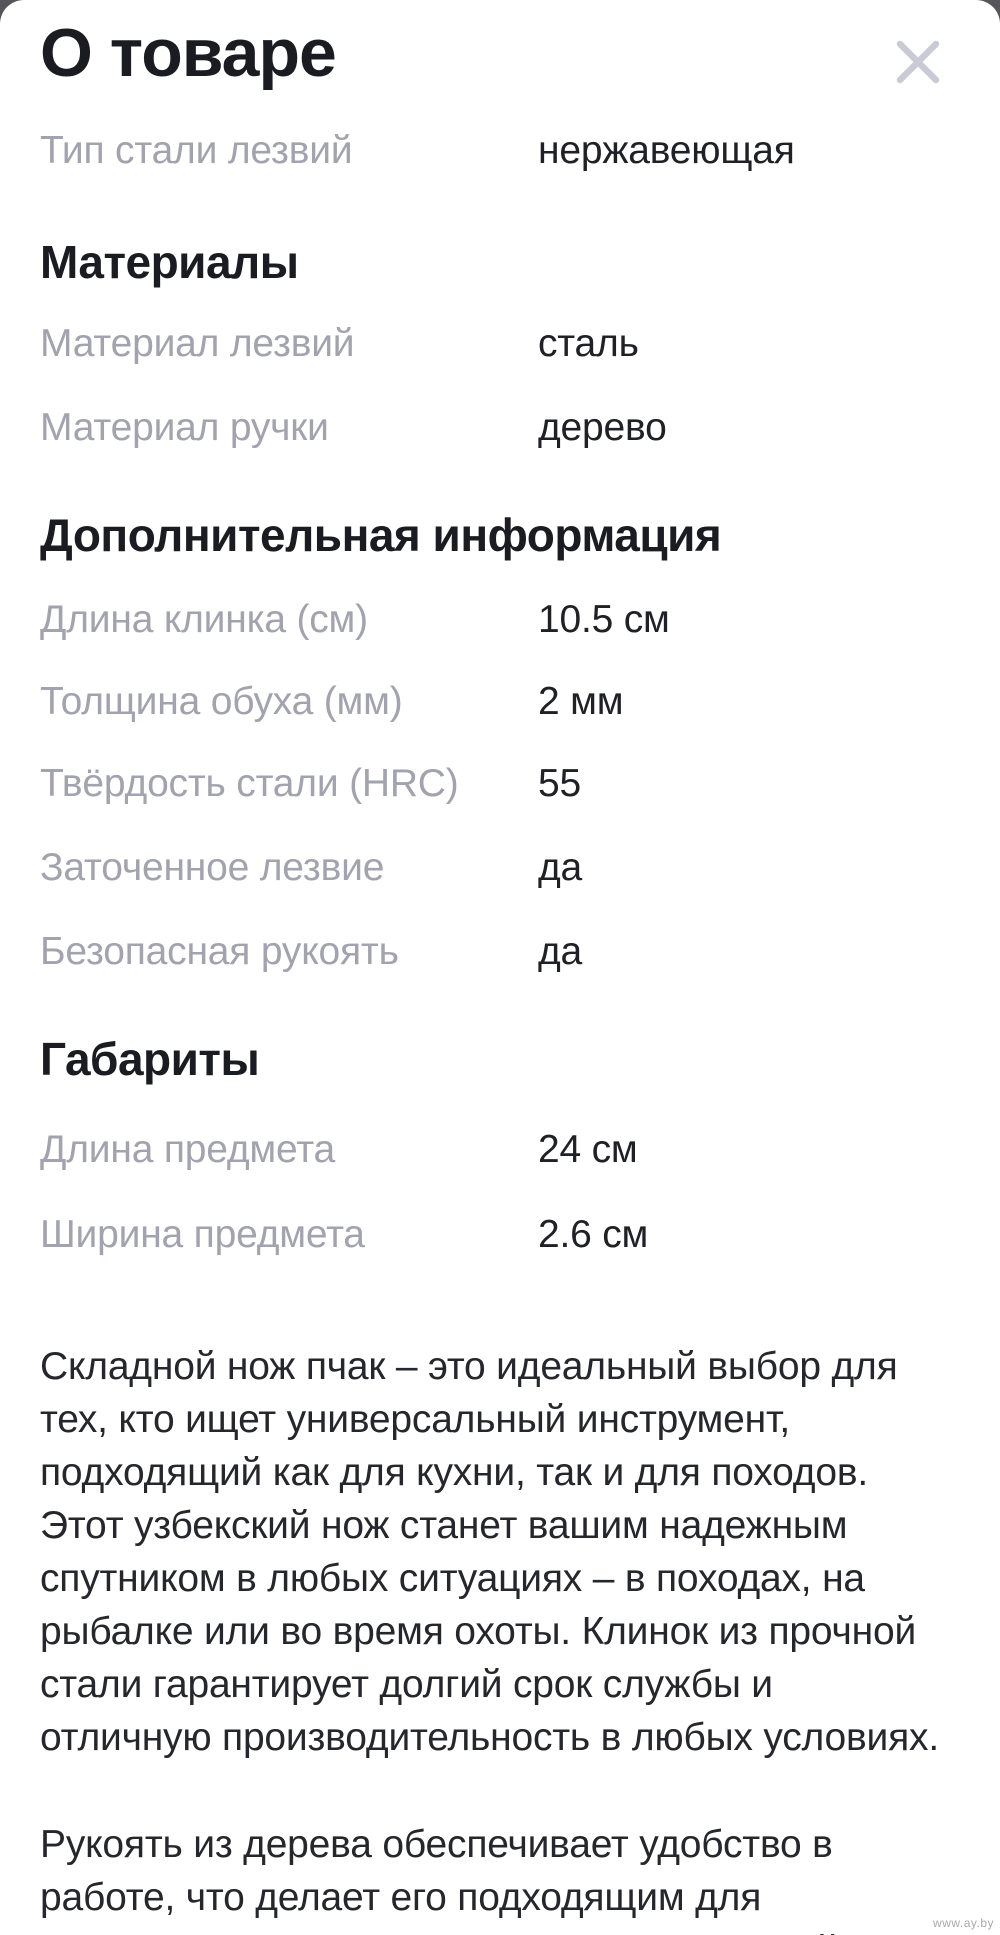  What do you see at coordinates (184, 427) in the screenshot?
I see `spec-label: Материал ручки` at bounding box center [184, 427].